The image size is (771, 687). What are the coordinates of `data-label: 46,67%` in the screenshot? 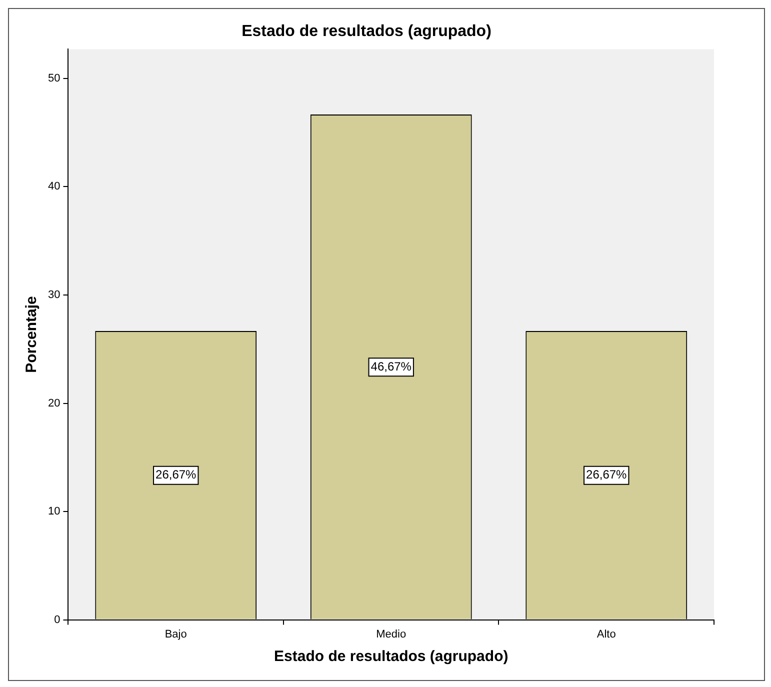 It's located at (391, 366).